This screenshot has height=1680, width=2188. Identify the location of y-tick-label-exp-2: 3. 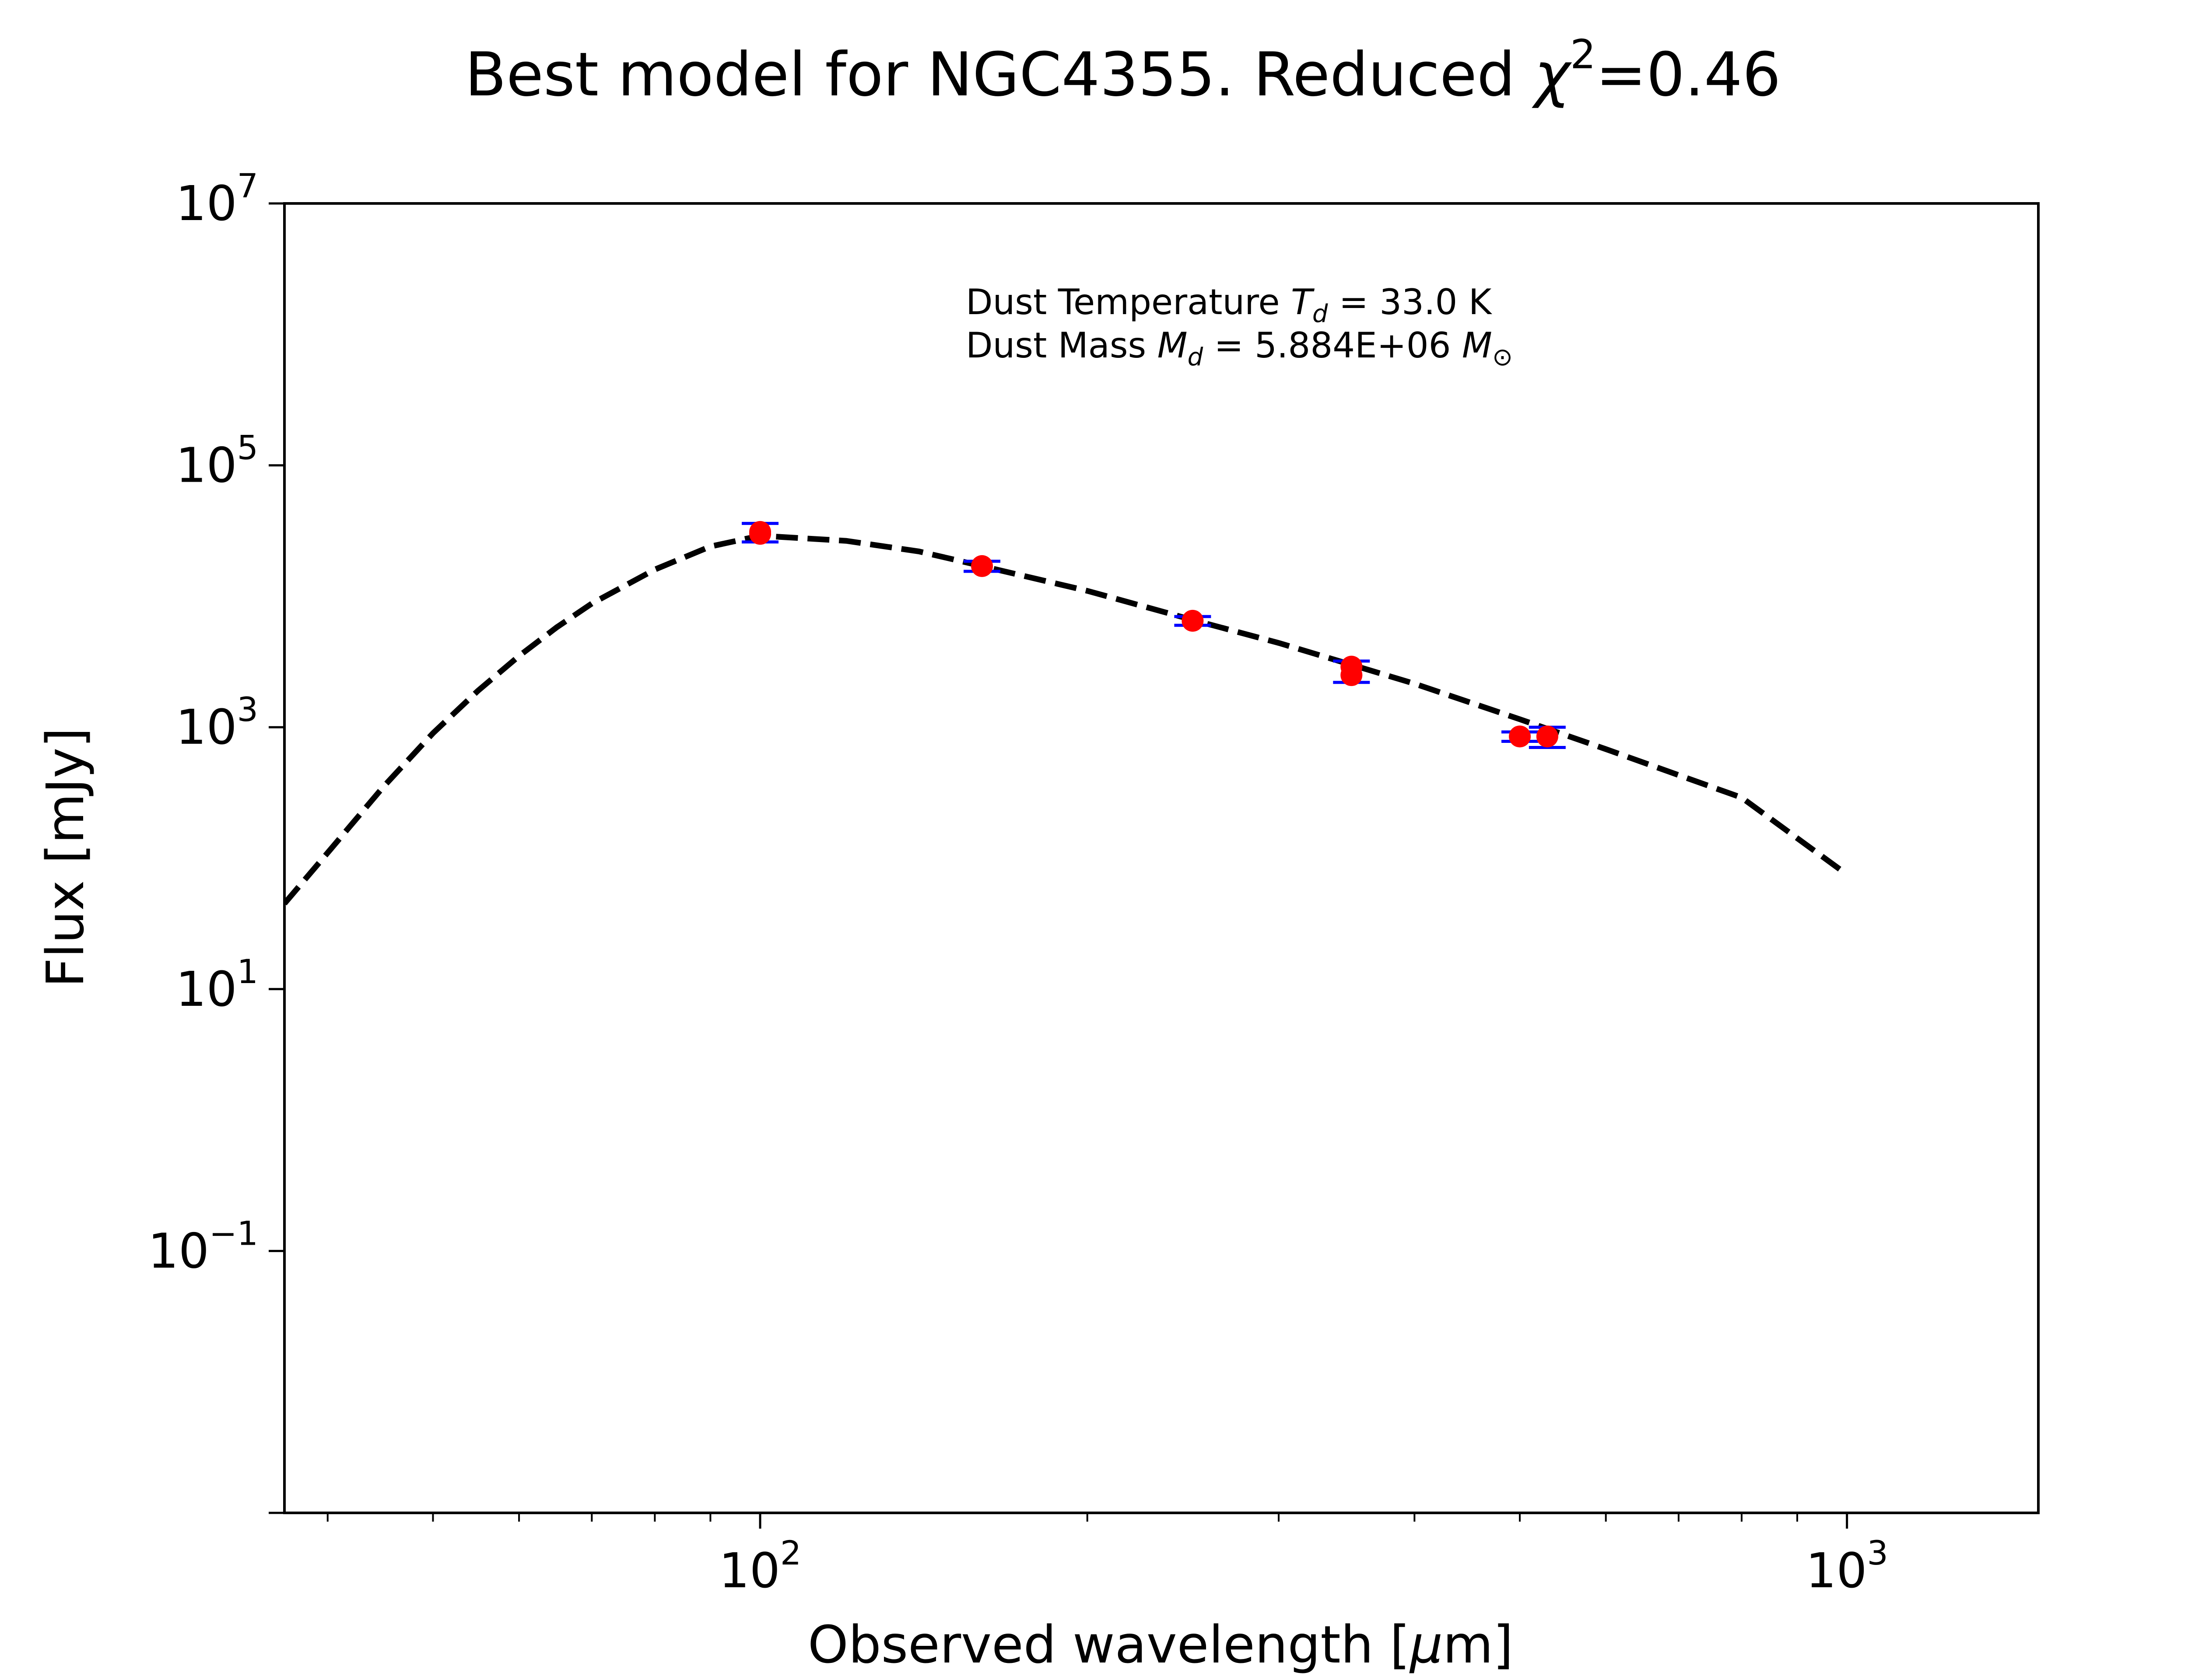
(247, 709).